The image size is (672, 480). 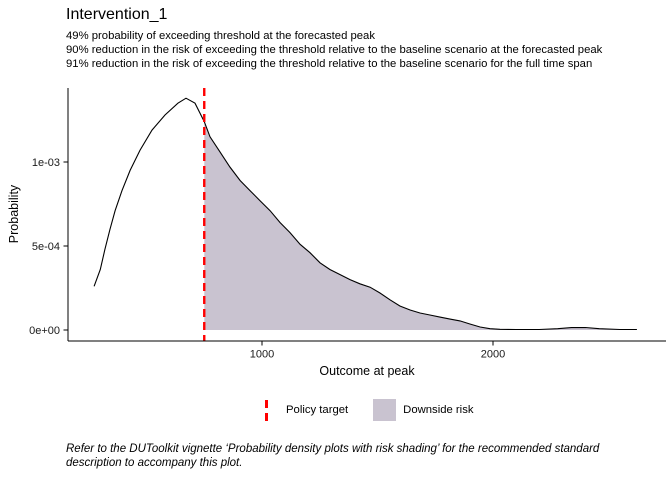 I want to click on x-axis-title: Outcome at peak, so click(x=367, y=371).